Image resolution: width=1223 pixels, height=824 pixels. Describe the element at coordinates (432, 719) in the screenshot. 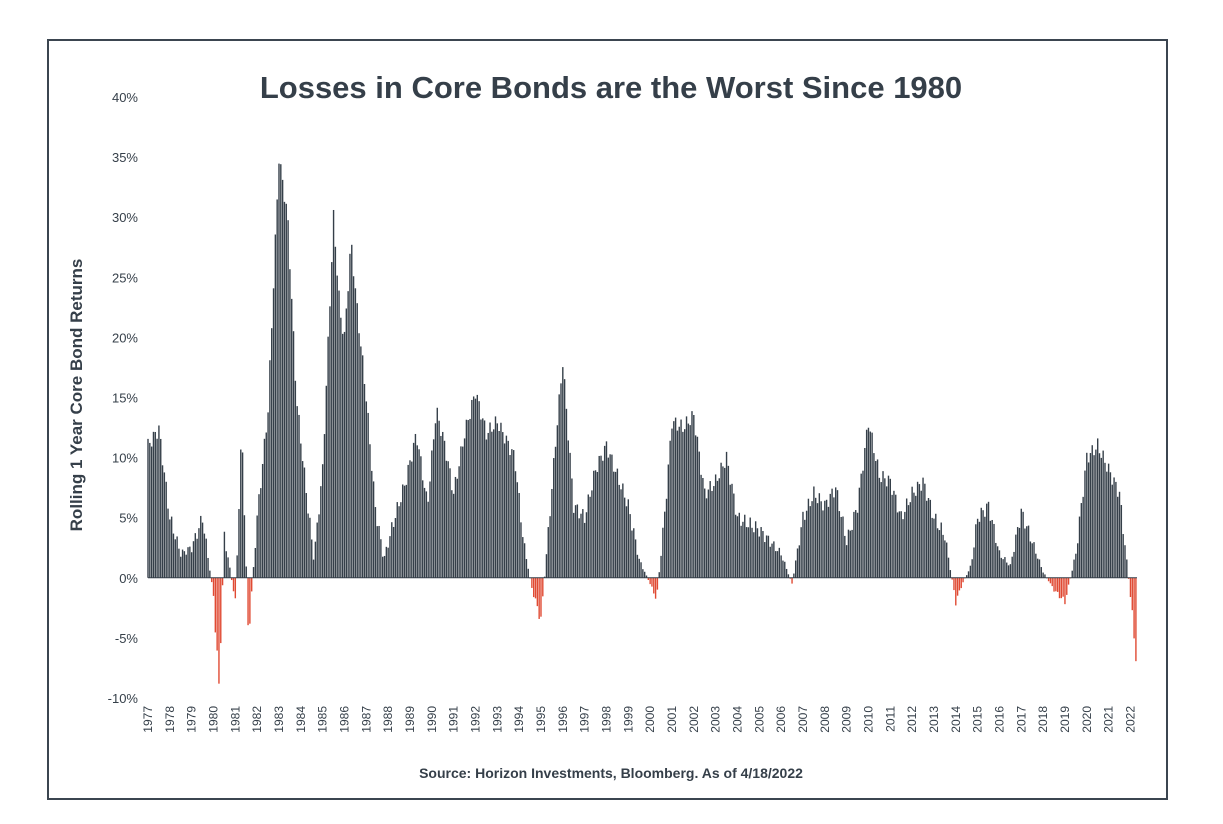

I see `x-tick-label: 1990` at that location.